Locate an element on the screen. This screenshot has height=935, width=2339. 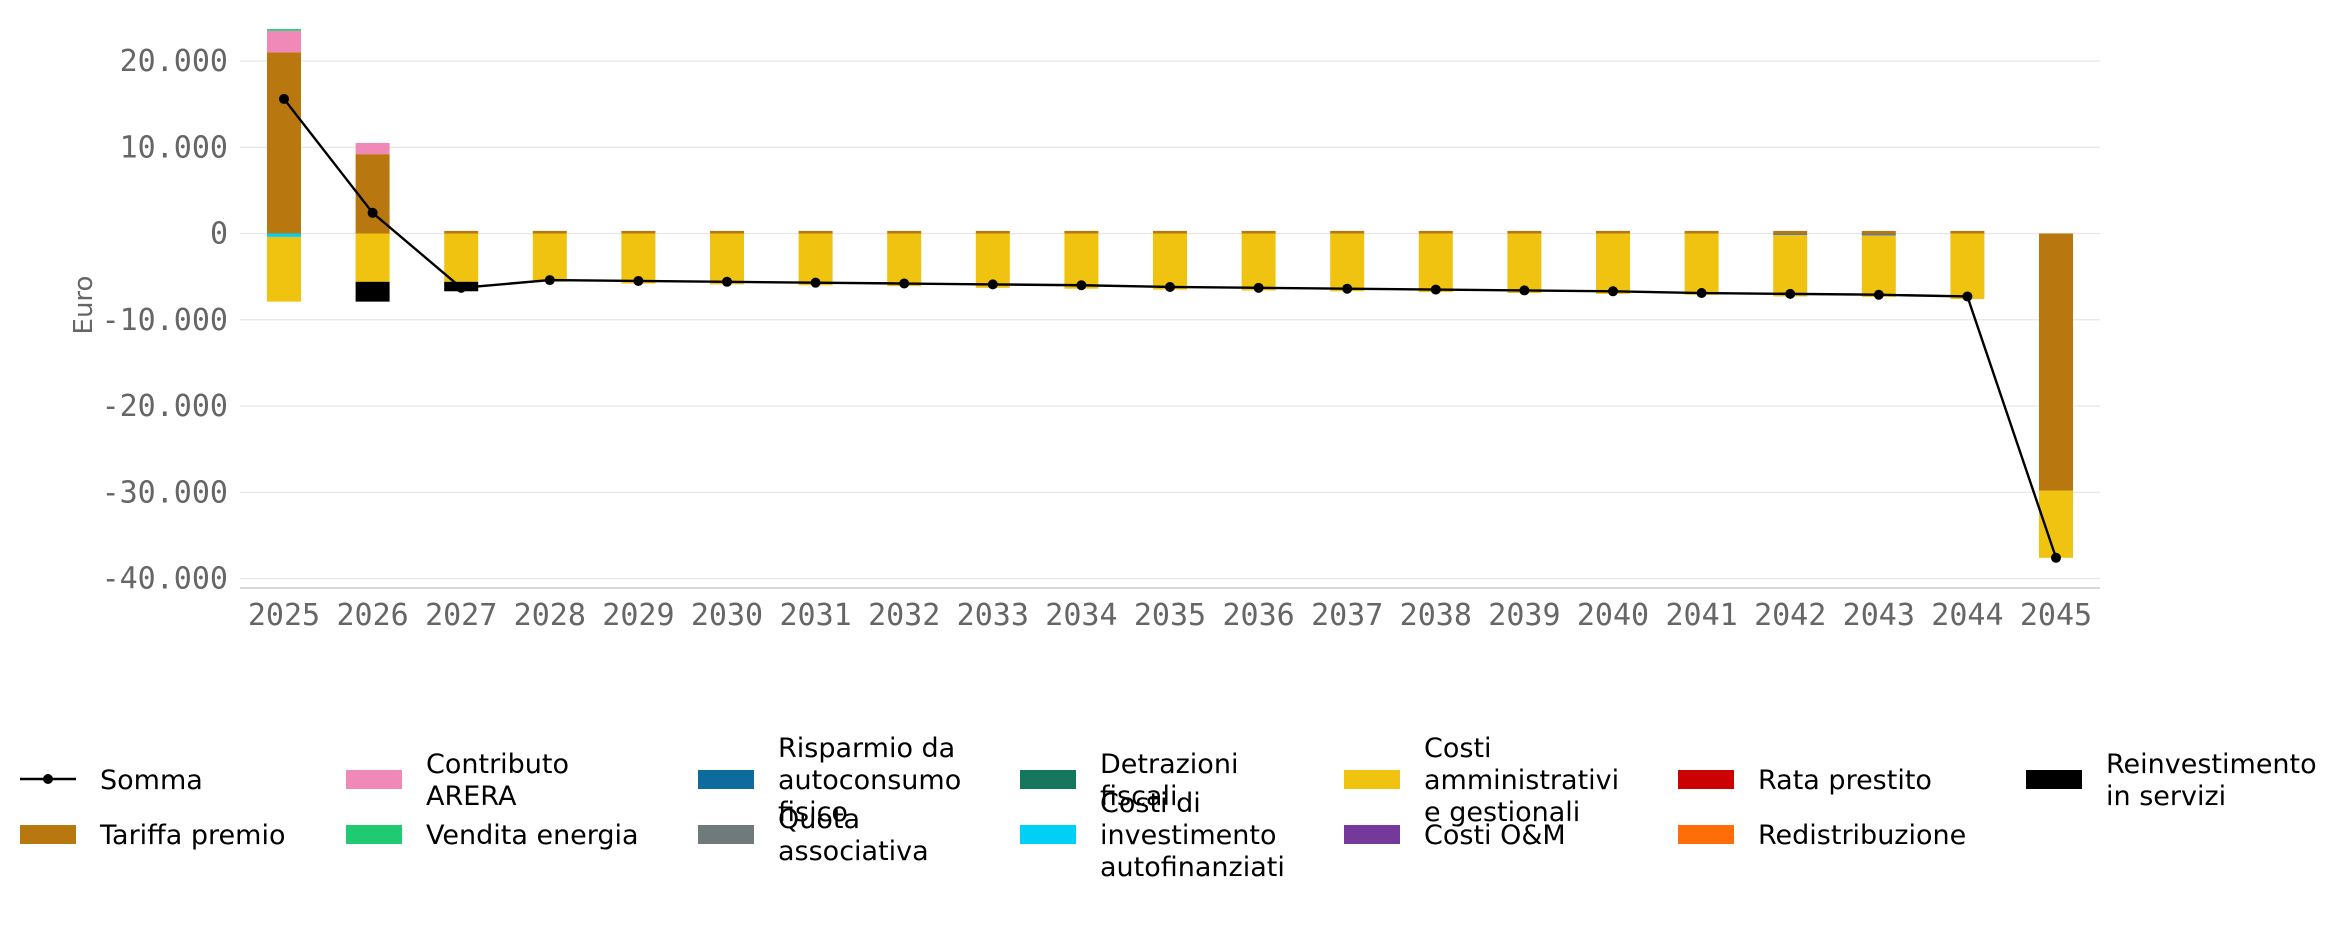
y-tick-label: -40.000 is located at coordinates (165, 579).